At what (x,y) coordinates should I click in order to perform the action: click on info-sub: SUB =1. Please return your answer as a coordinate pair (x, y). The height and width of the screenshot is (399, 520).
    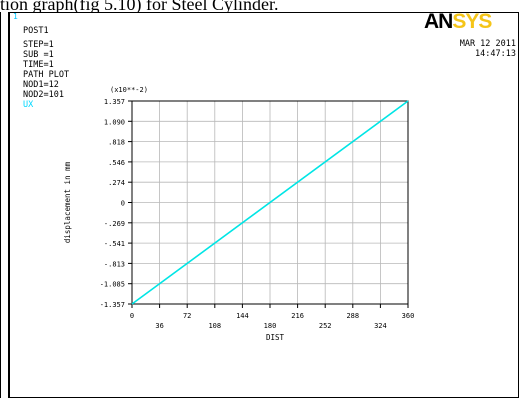
    Looking at the image, I should click on (38, 55).